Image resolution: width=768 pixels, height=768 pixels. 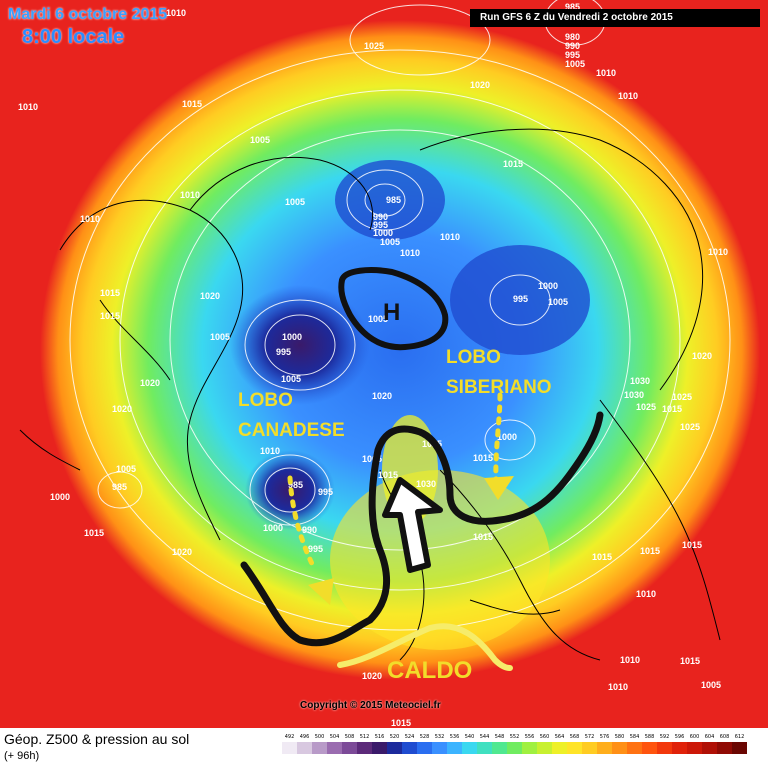 What do you see at coordinates (454, 737) in the screenshot?
I see `legend-value: 536` at bounding box center [454, 737].